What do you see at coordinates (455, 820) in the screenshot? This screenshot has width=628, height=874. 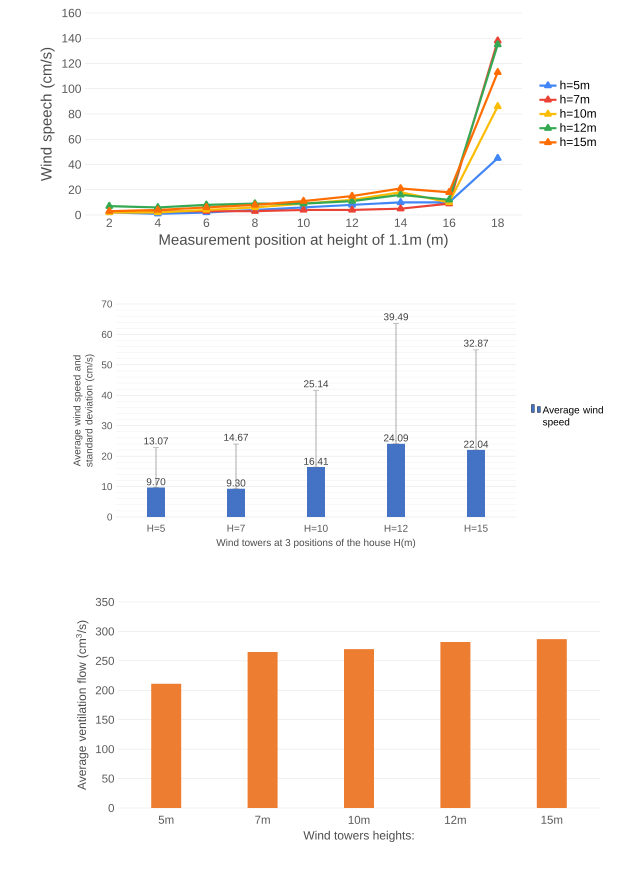 I see `x-tick-label: 12m` at bounding box center [455, 820].